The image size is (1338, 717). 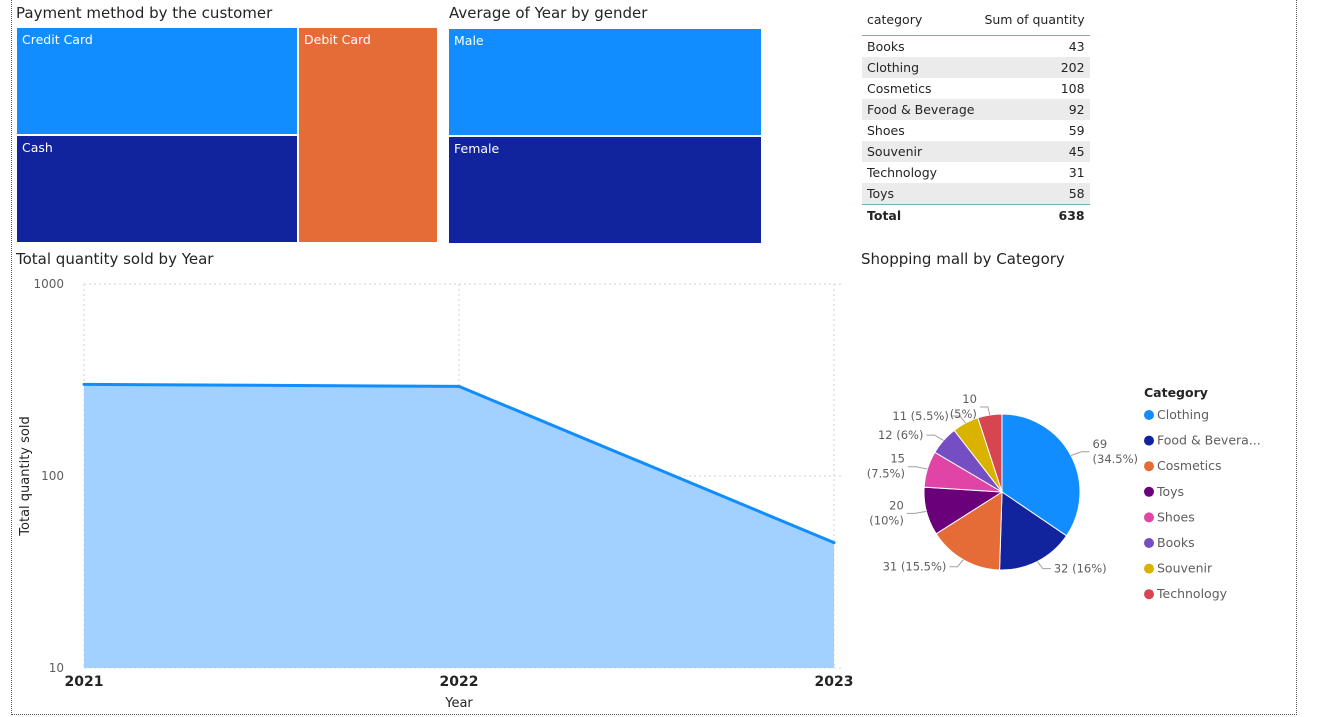 I want to click on treemap-tile-credit-card: Credit Card, so click(x=157, y=81).